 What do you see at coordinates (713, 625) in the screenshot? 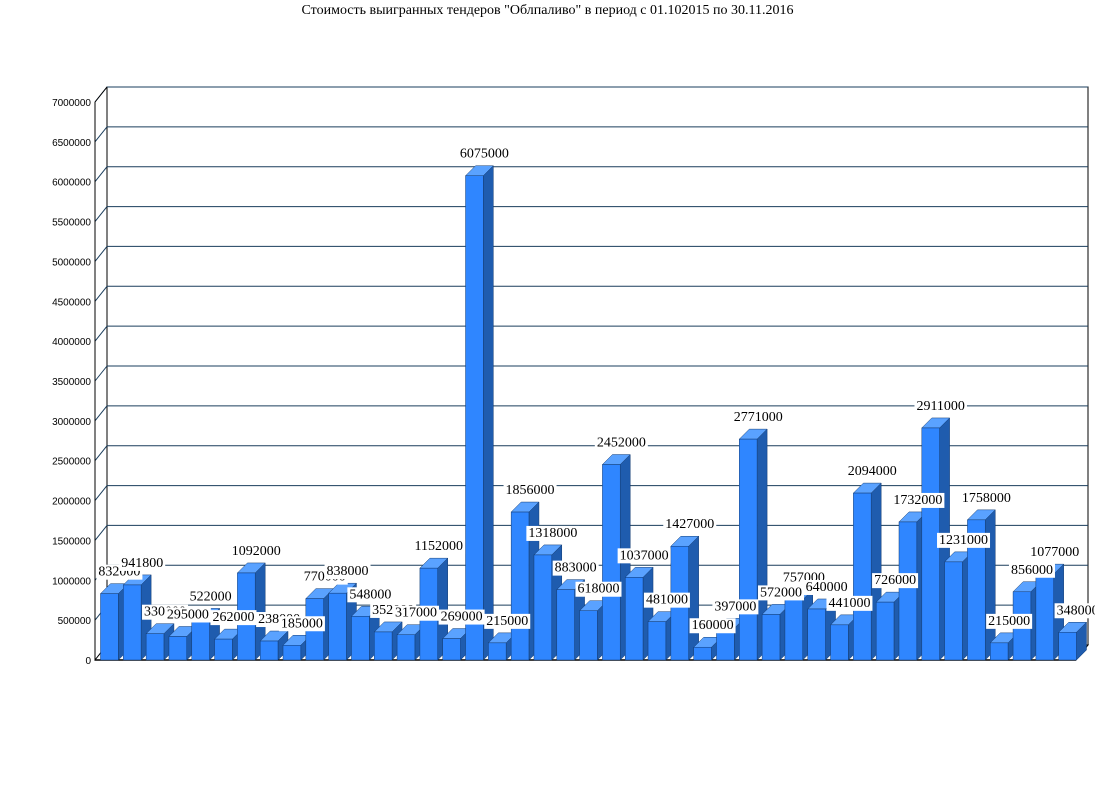
I see `data-label-text: 160000` at bounding box center [713, 625].